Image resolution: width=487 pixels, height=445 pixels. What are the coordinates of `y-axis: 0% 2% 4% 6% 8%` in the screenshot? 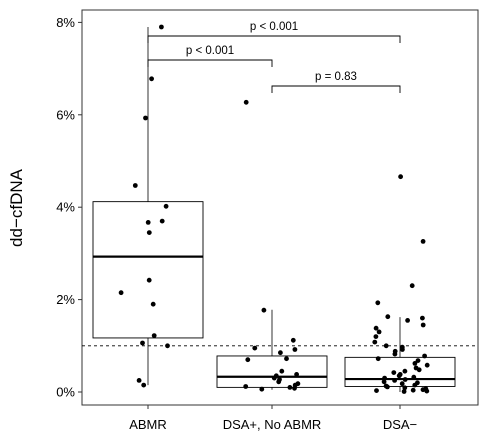 It's located at (69, 207).